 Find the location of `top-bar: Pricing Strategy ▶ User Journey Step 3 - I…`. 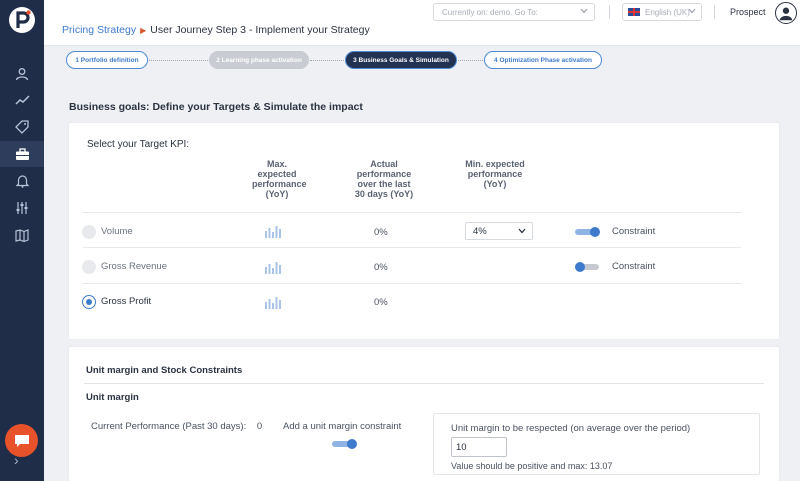

top-bar: Pricing Strategy ▶ User Journey Step 3 - I… is located at coordinates (422, 23).